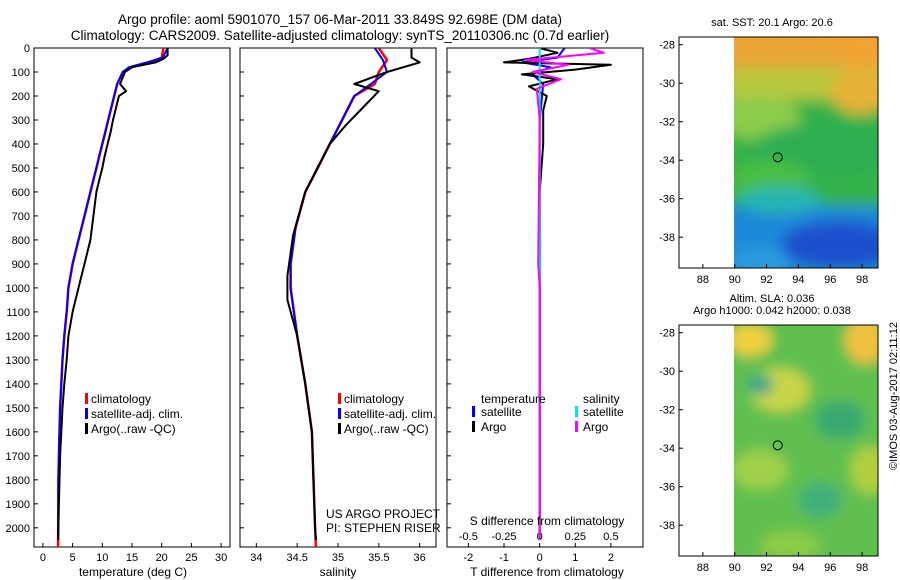  I want to click on legend-swatch-t-satellite, so click(473, 411).